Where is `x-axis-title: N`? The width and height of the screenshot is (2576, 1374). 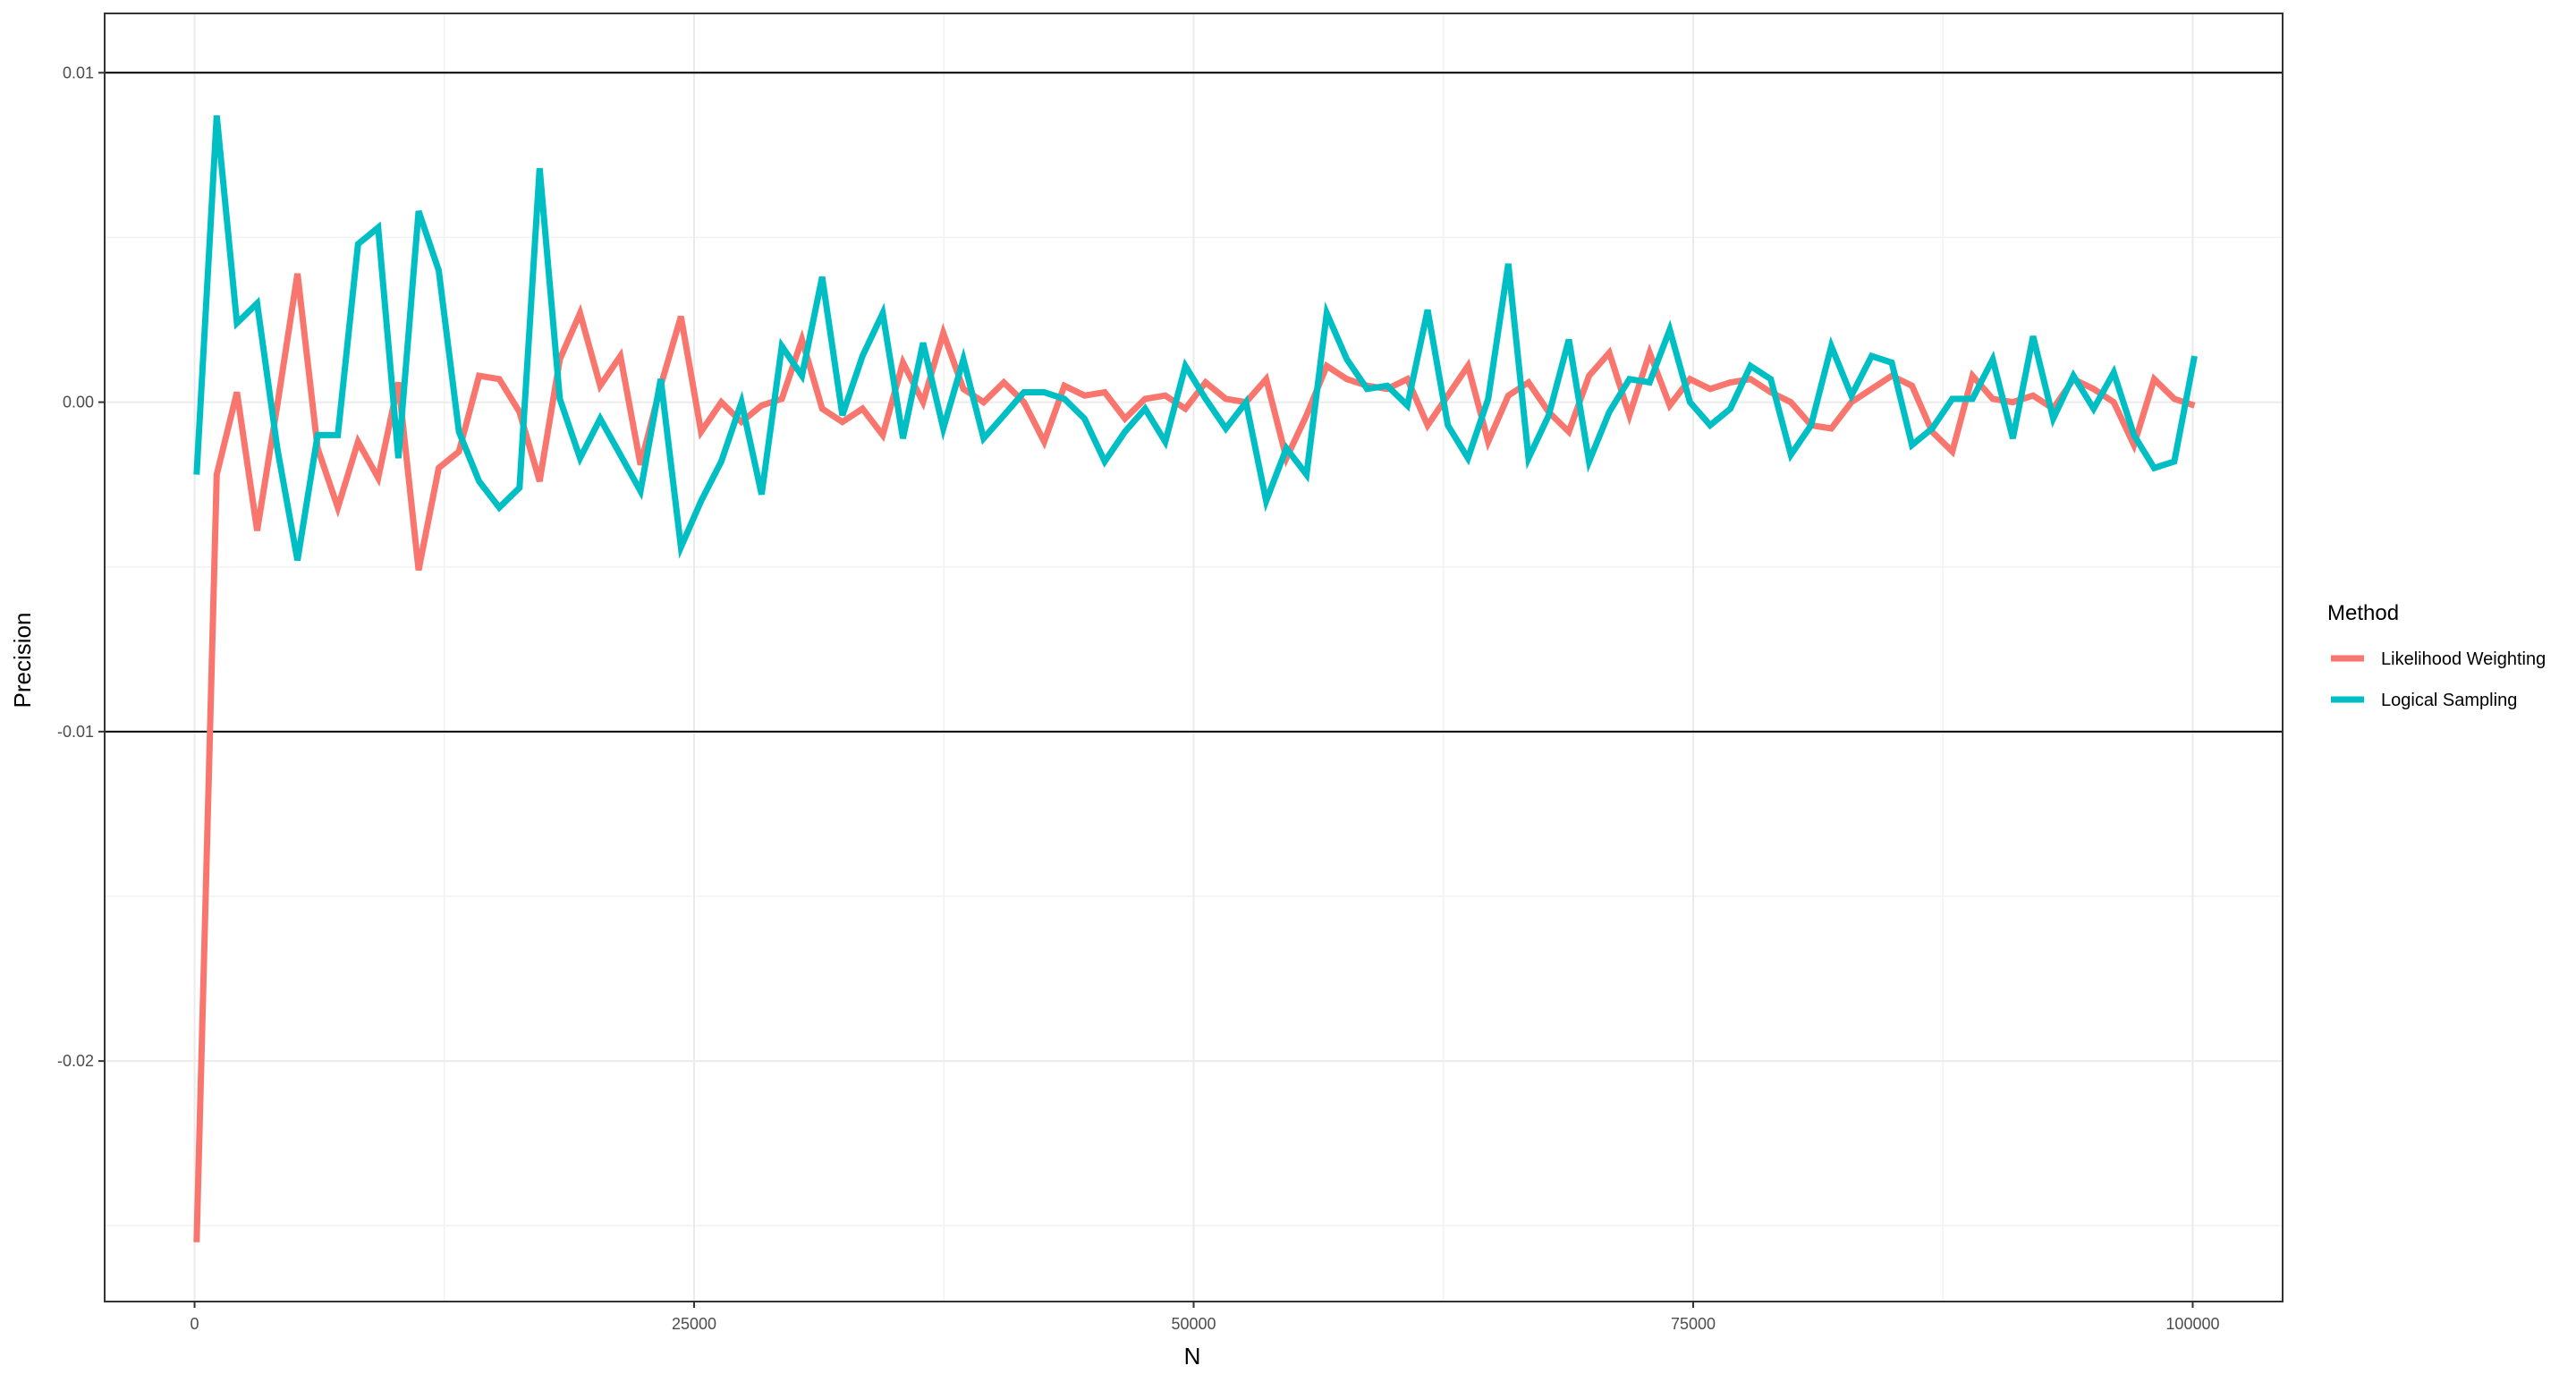 x-axis-title: N is located at coordinates (1192, 1356).